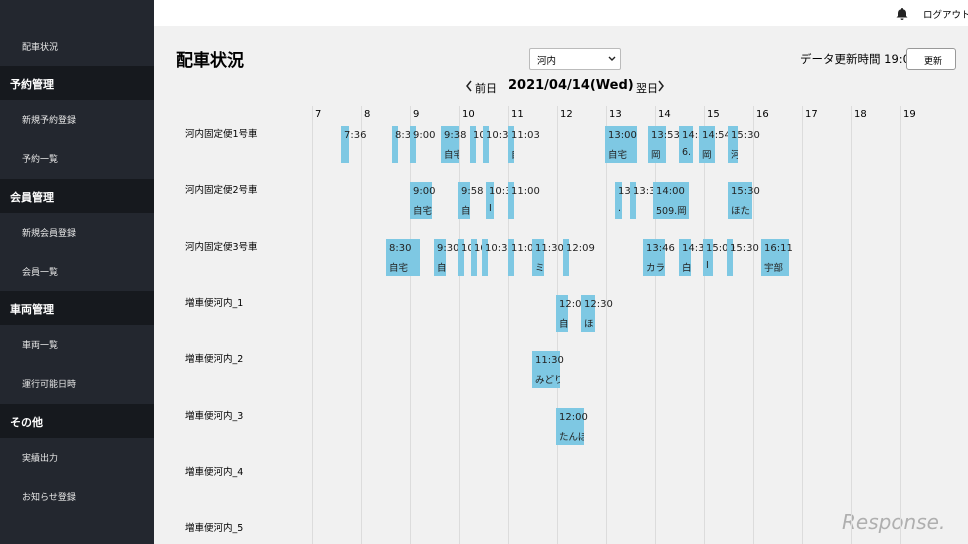 This screenshot has height=544, width=968. What do you see at coordinates (214, 472) in the screenshot?
I see `vehicle-name: 増車便河内_4` at bounding box center [214, 472].